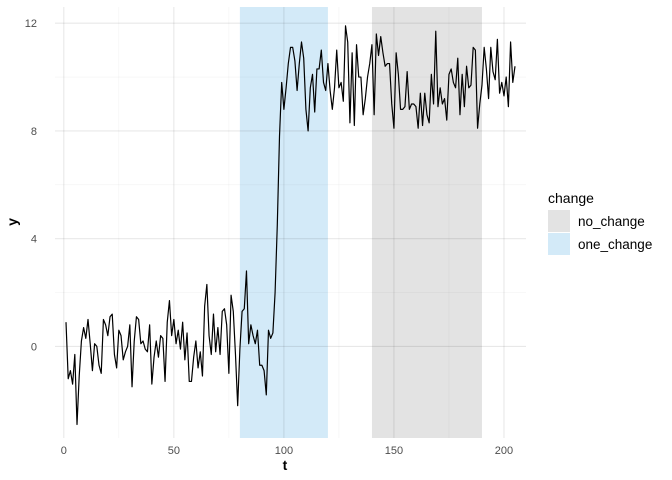 The height and width of the screenshot is (480, 672). I want to click on legend-label: no_change, so click(611, 221).